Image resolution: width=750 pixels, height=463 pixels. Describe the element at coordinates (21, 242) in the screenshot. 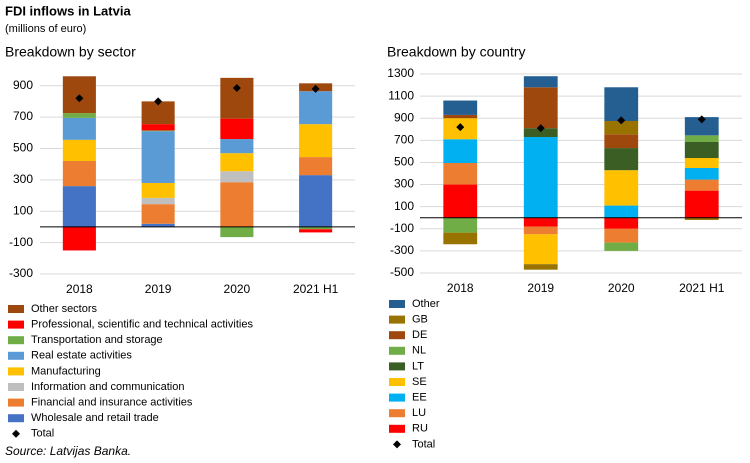

I see `y-tick-label: -100` at that location.